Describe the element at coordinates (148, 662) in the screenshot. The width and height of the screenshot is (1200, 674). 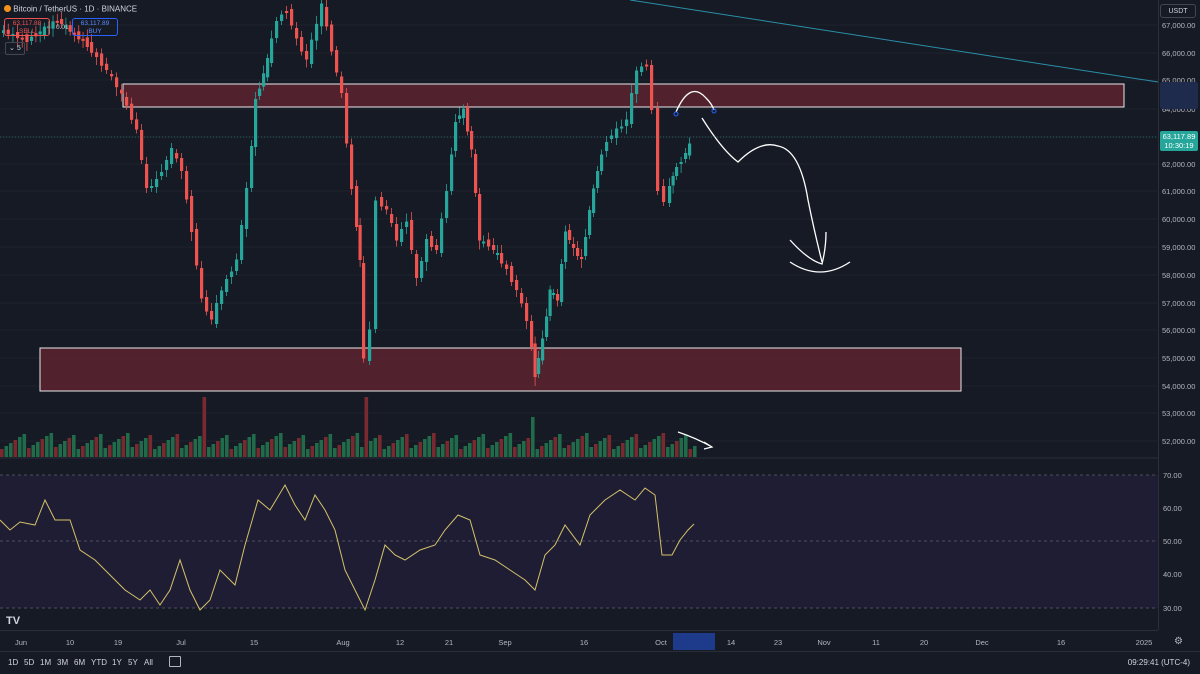
I see `timeframe-button: All` at that location.